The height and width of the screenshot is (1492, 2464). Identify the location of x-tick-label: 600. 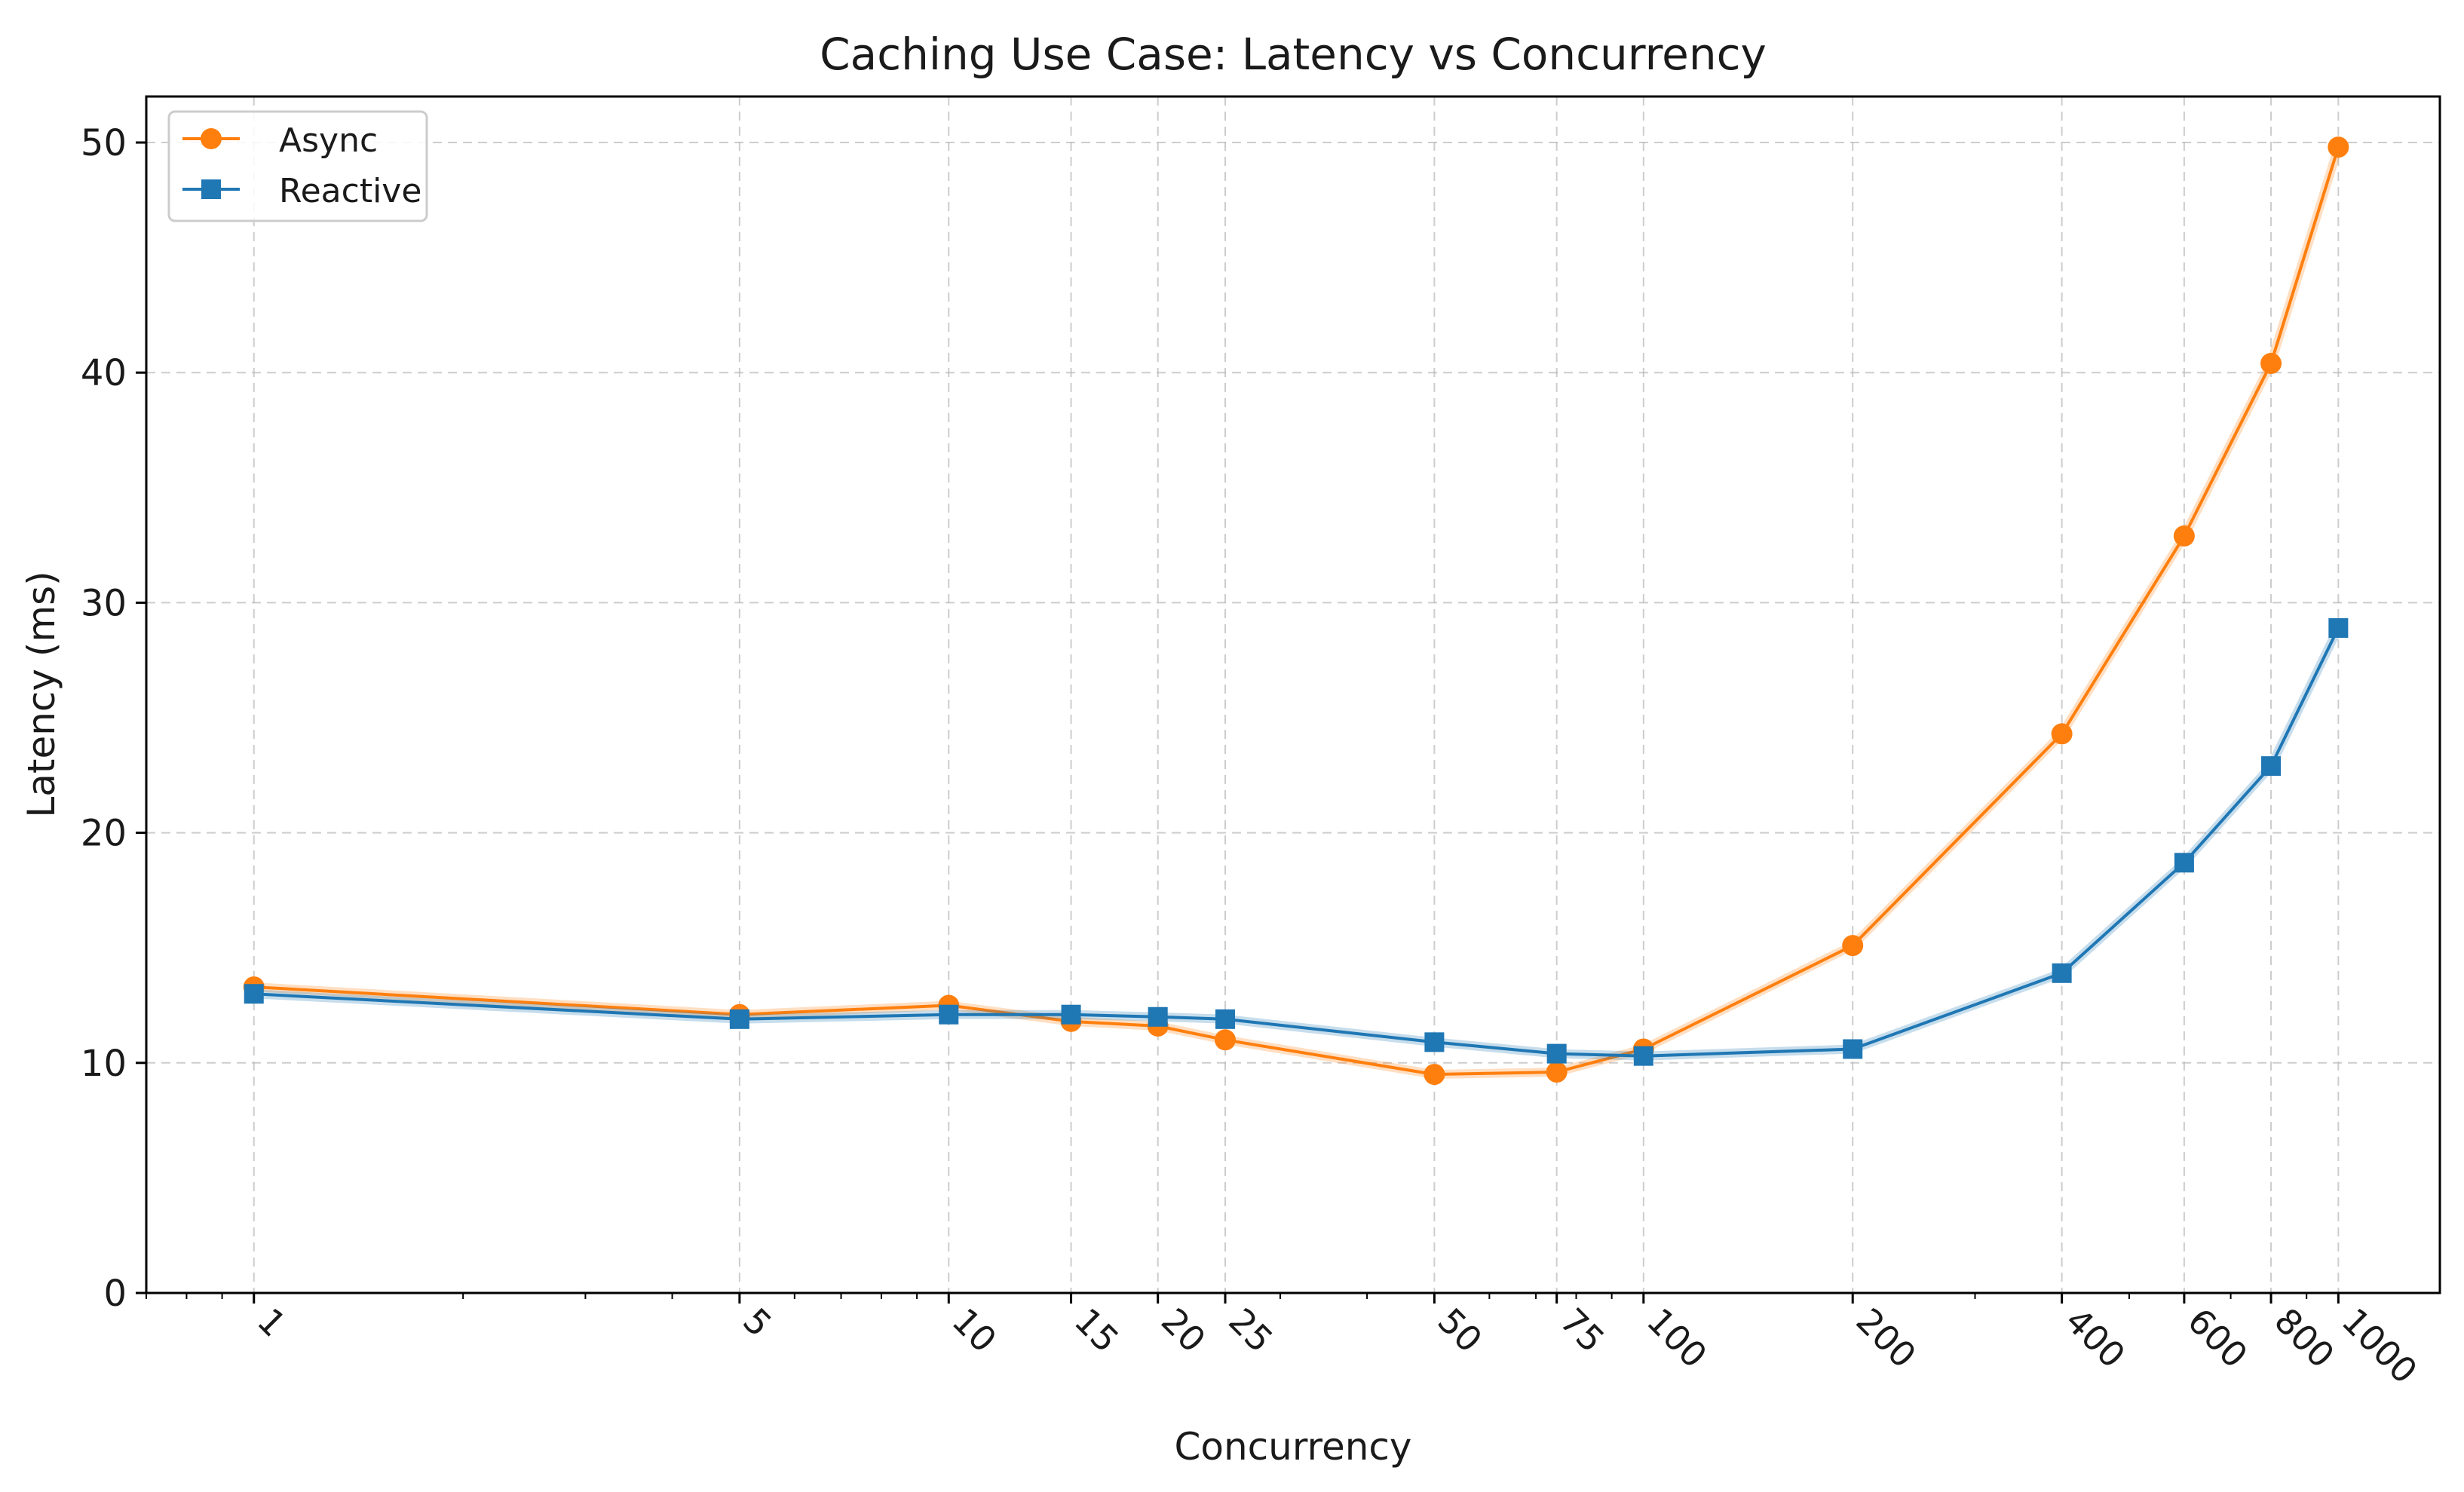
(2217, 1338).